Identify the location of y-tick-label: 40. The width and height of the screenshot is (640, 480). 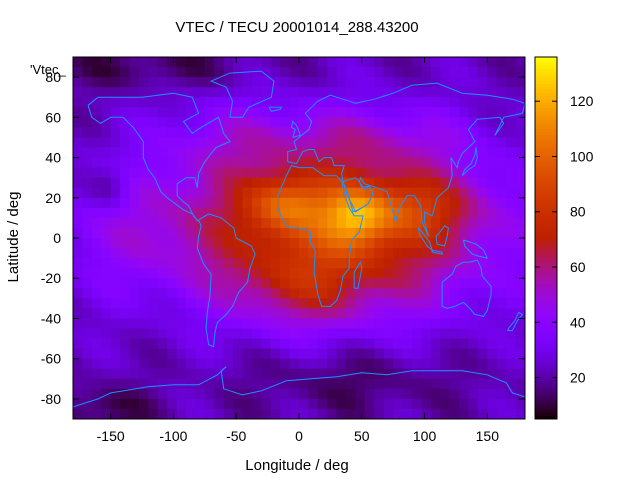
(53, 158).